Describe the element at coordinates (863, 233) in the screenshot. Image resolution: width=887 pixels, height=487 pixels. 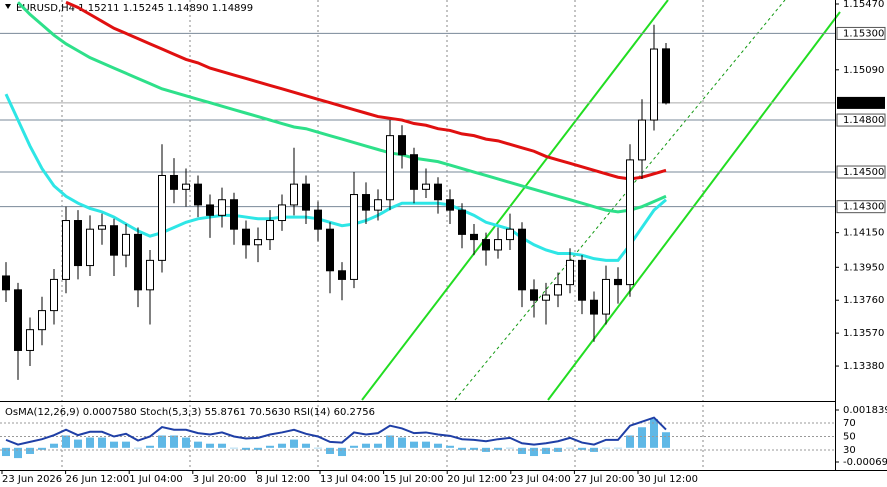
I see `price-tick-label: 1.14150` at that location.